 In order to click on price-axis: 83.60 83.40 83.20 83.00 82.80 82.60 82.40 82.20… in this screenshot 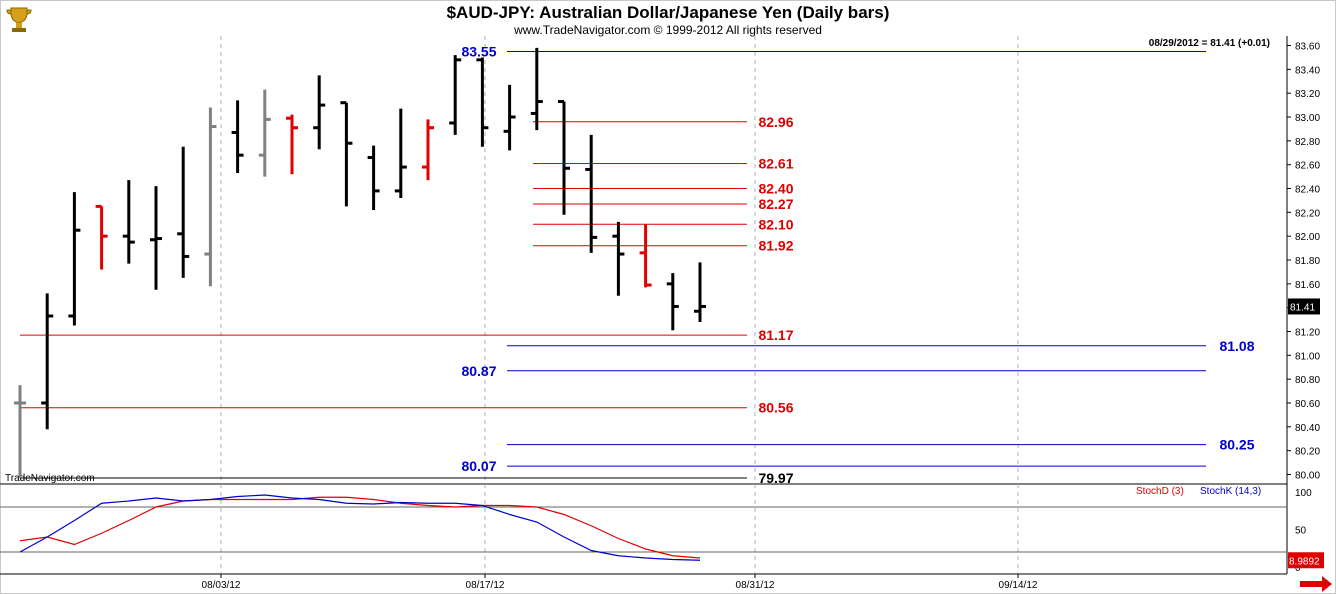, I will do `click(1303, 261)`.